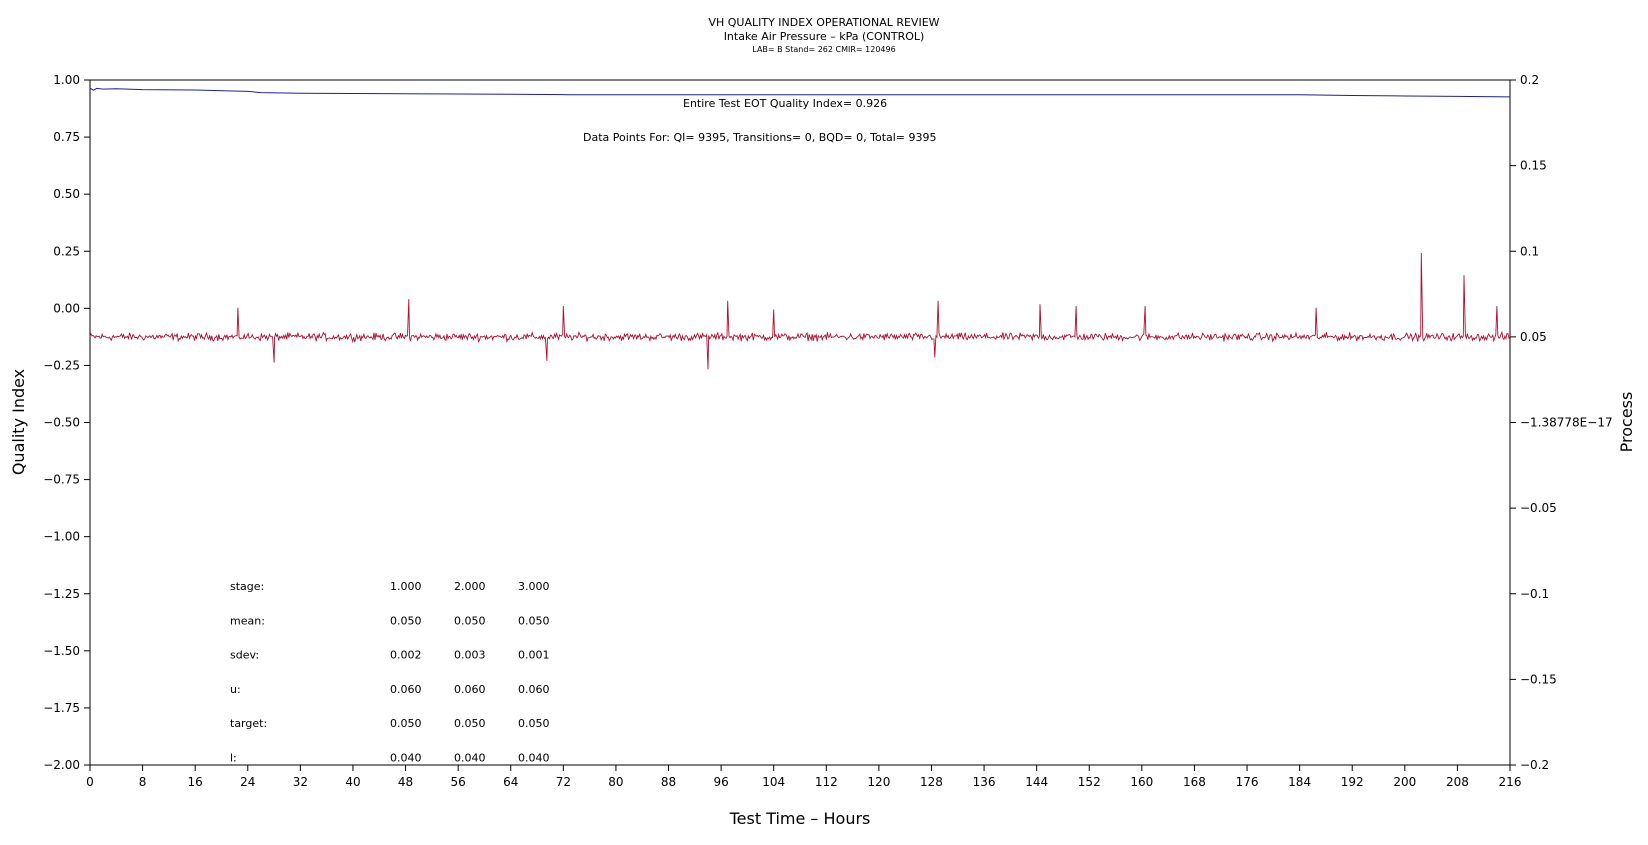 This screenshot has width=1648, height=845. What do you see at coordinates (1626, 422) in the screenshot?
I see `y2-axis-label: Process` at bounding box center [1626, 422].